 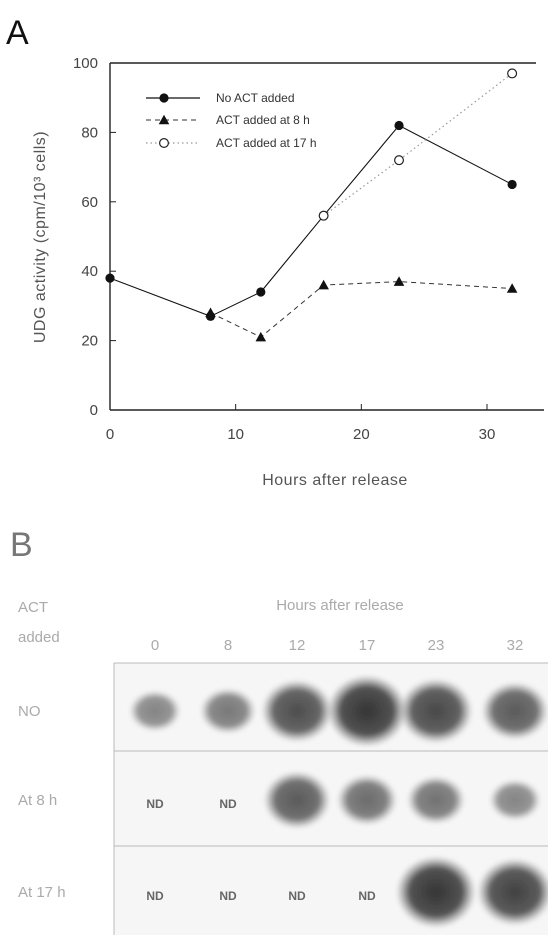 I want to click on x-tick-label: 30, so click(x=487, y=434).